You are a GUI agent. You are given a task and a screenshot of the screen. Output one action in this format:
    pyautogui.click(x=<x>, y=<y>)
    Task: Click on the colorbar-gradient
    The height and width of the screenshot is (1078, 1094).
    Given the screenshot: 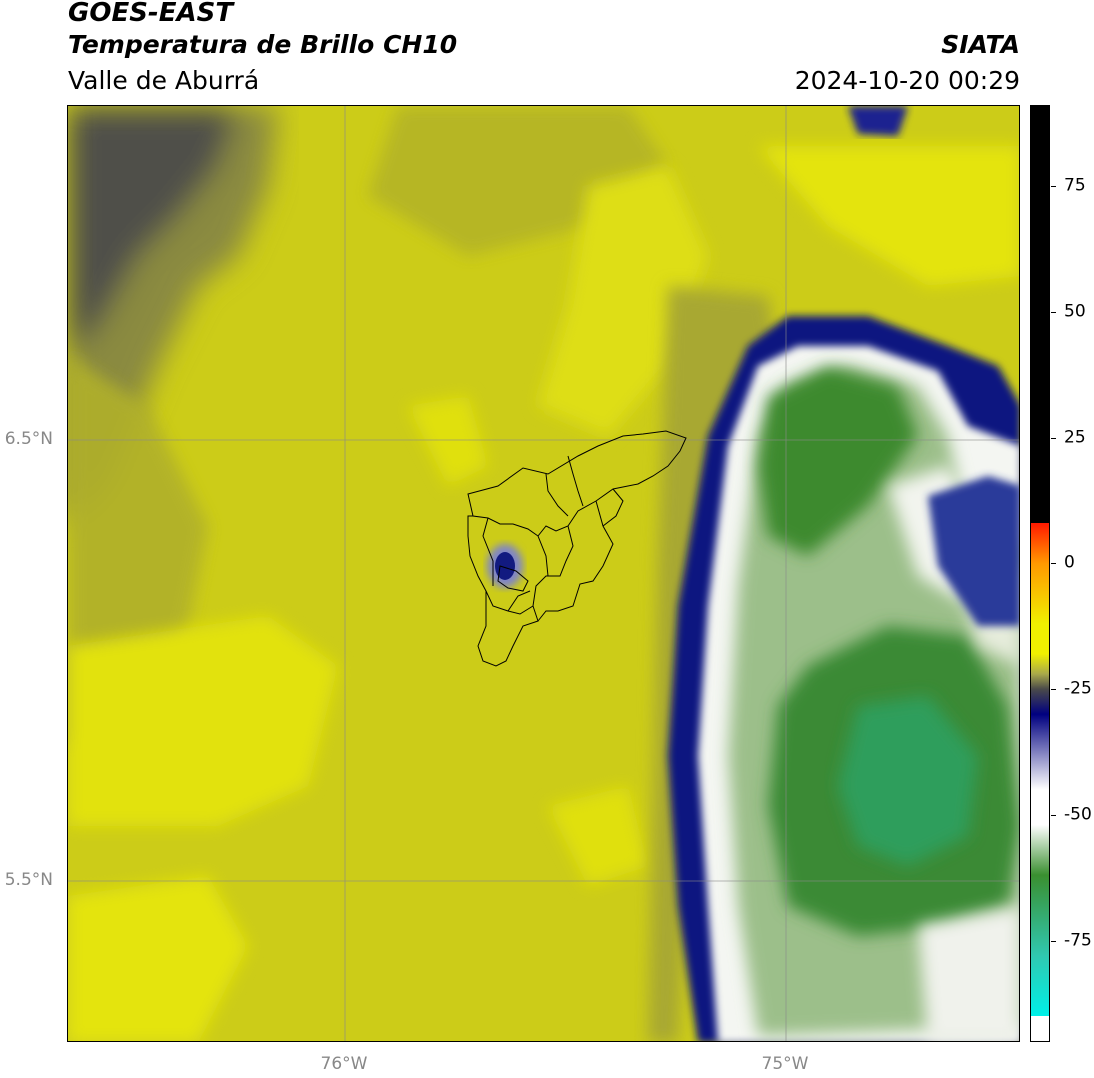 What is the action you would take?
    pyautogui.click(x=1040, y=573)
    